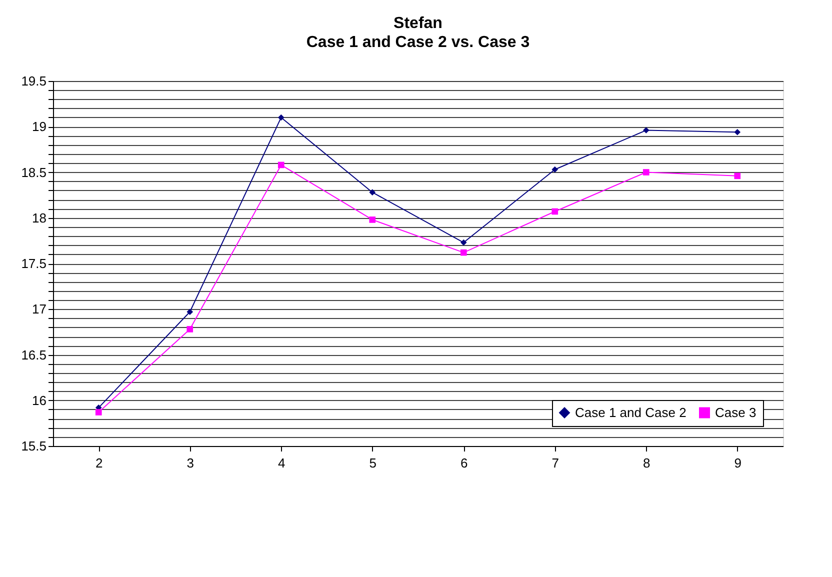 This screenshot has height=577, width=832. I want to click on y-tick-label: 16, so click(39, 400).